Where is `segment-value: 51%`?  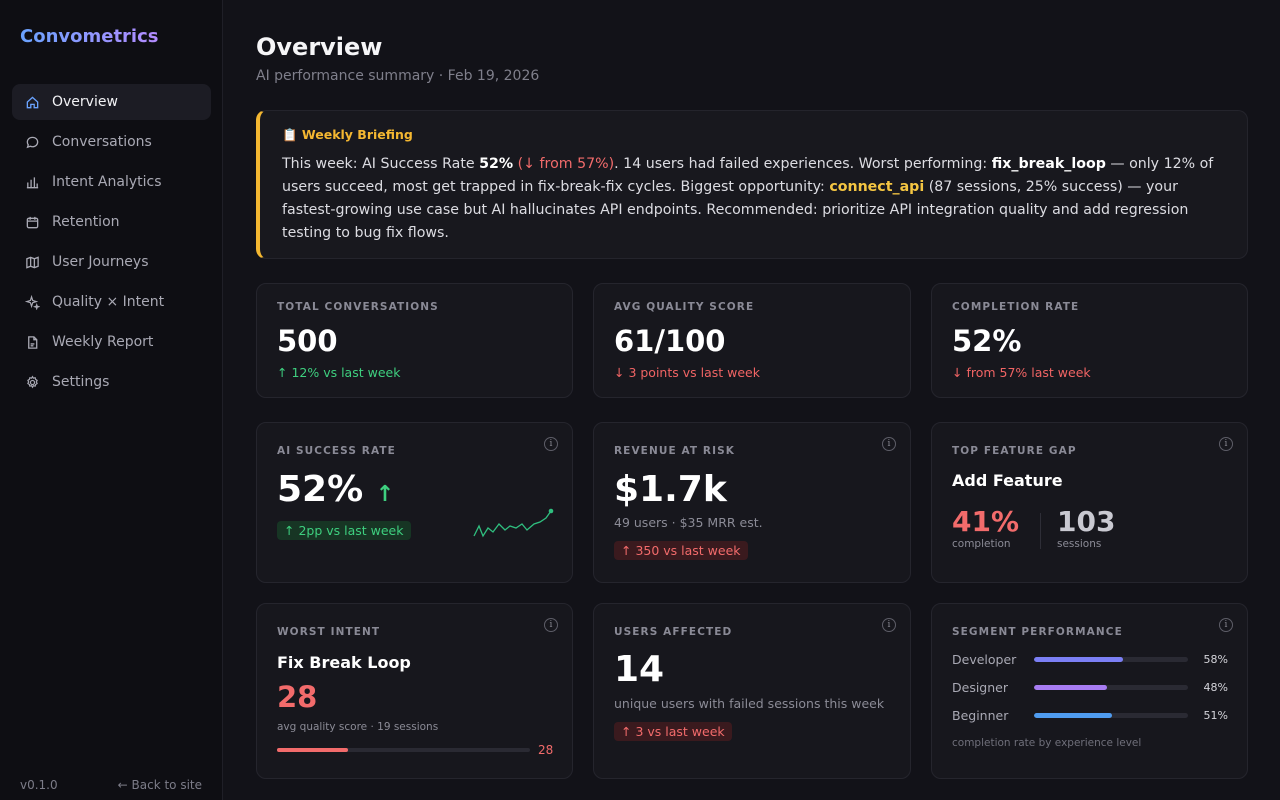 segment-value: 51% is located at coordinates (1215, 715).